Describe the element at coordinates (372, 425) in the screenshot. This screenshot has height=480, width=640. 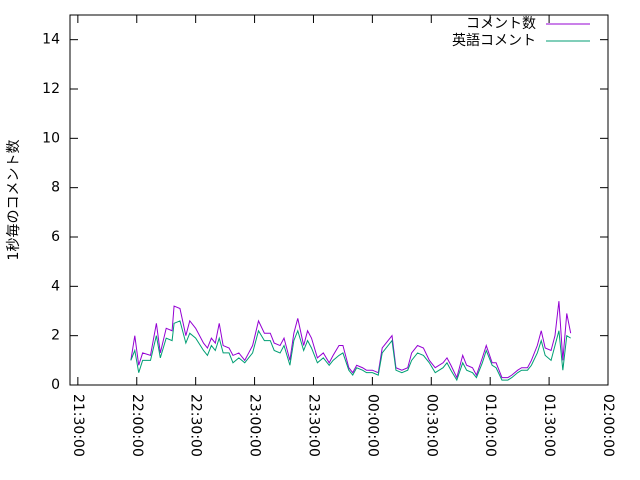
I see `x-tick-label: 00:00:00` at that location.